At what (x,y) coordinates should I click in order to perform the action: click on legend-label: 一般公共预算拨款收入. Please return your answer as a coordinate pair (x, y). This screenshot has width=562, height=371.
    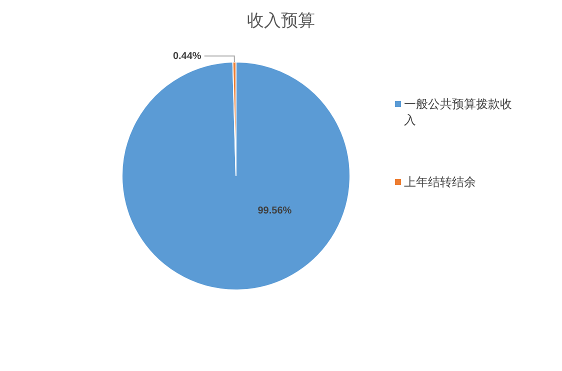
    Looking at the image, I should click on (458, 112).